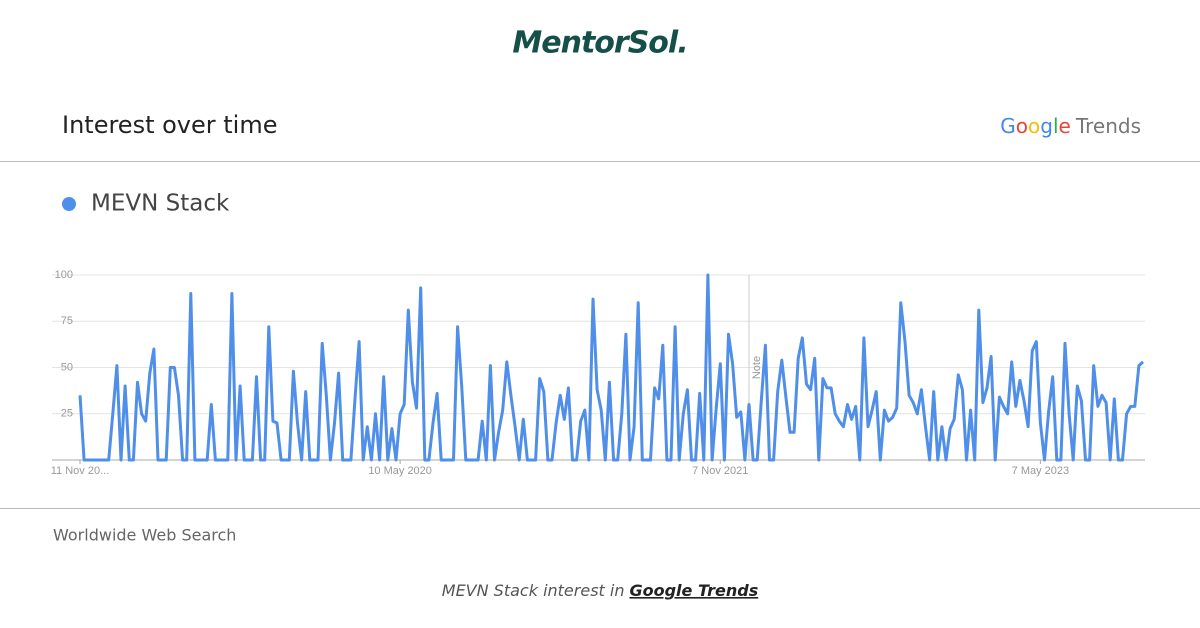  Describe the element at coordinates (160, 204) in the screenshot. I see `legend-label: MEVN Stack` at that location.